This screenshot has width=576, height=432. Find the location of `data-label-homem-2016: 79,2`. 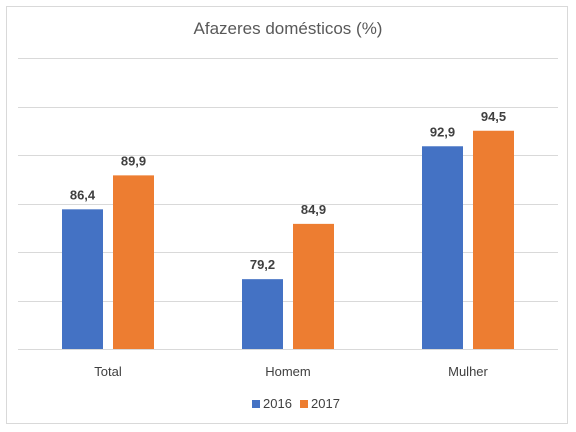

data-label-homem-2016: 79,2 is located at coordinates (262, 264).